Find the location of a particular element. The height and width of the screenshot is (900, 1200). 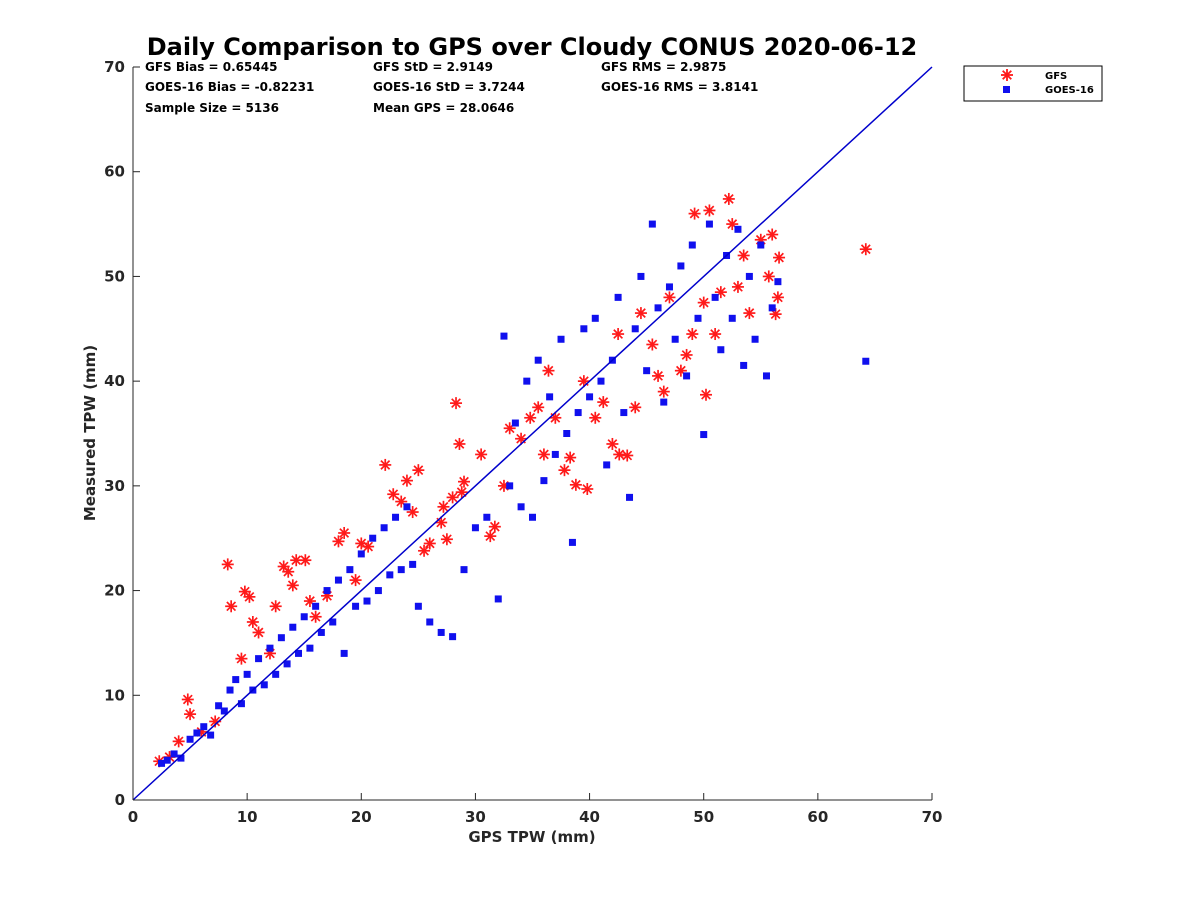

x-tick-label: 40 is located at coordinates (589, 817).